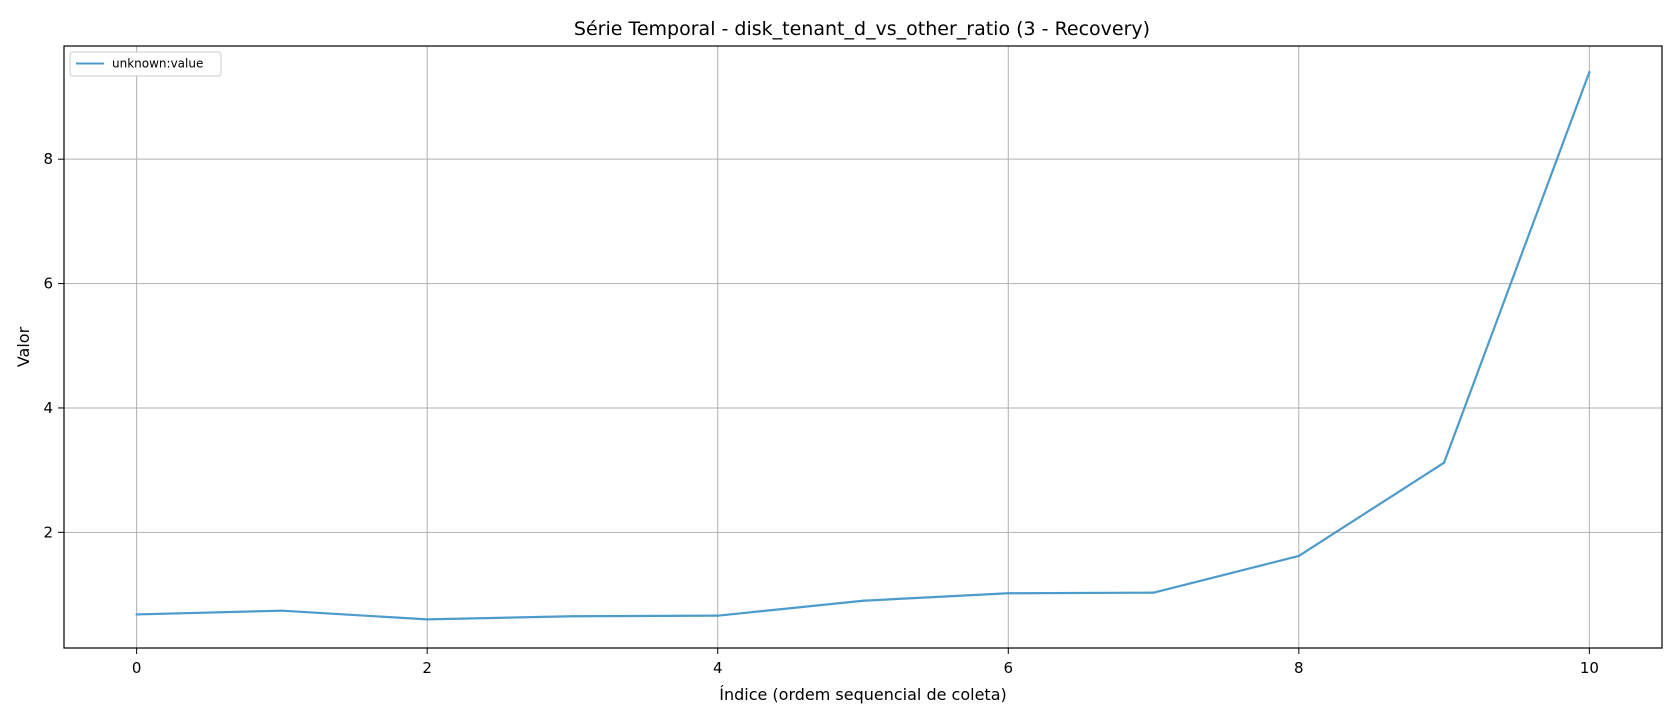  I want to click on y-axis-title: Valor, so click(23, 346).